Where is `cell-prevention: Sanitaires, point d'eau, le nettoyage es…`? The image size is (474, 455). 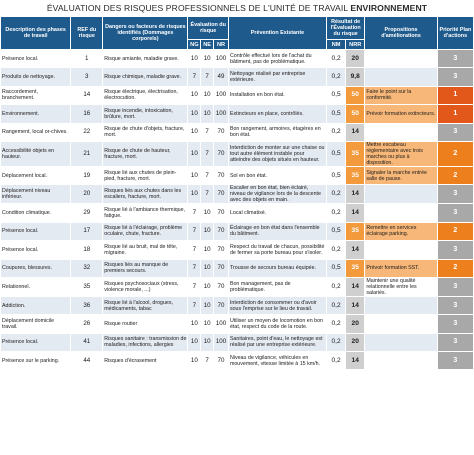
cell-prevention: Sanitaires, point d'eau, le nettoyage es… is located at coordinates (277, 342).